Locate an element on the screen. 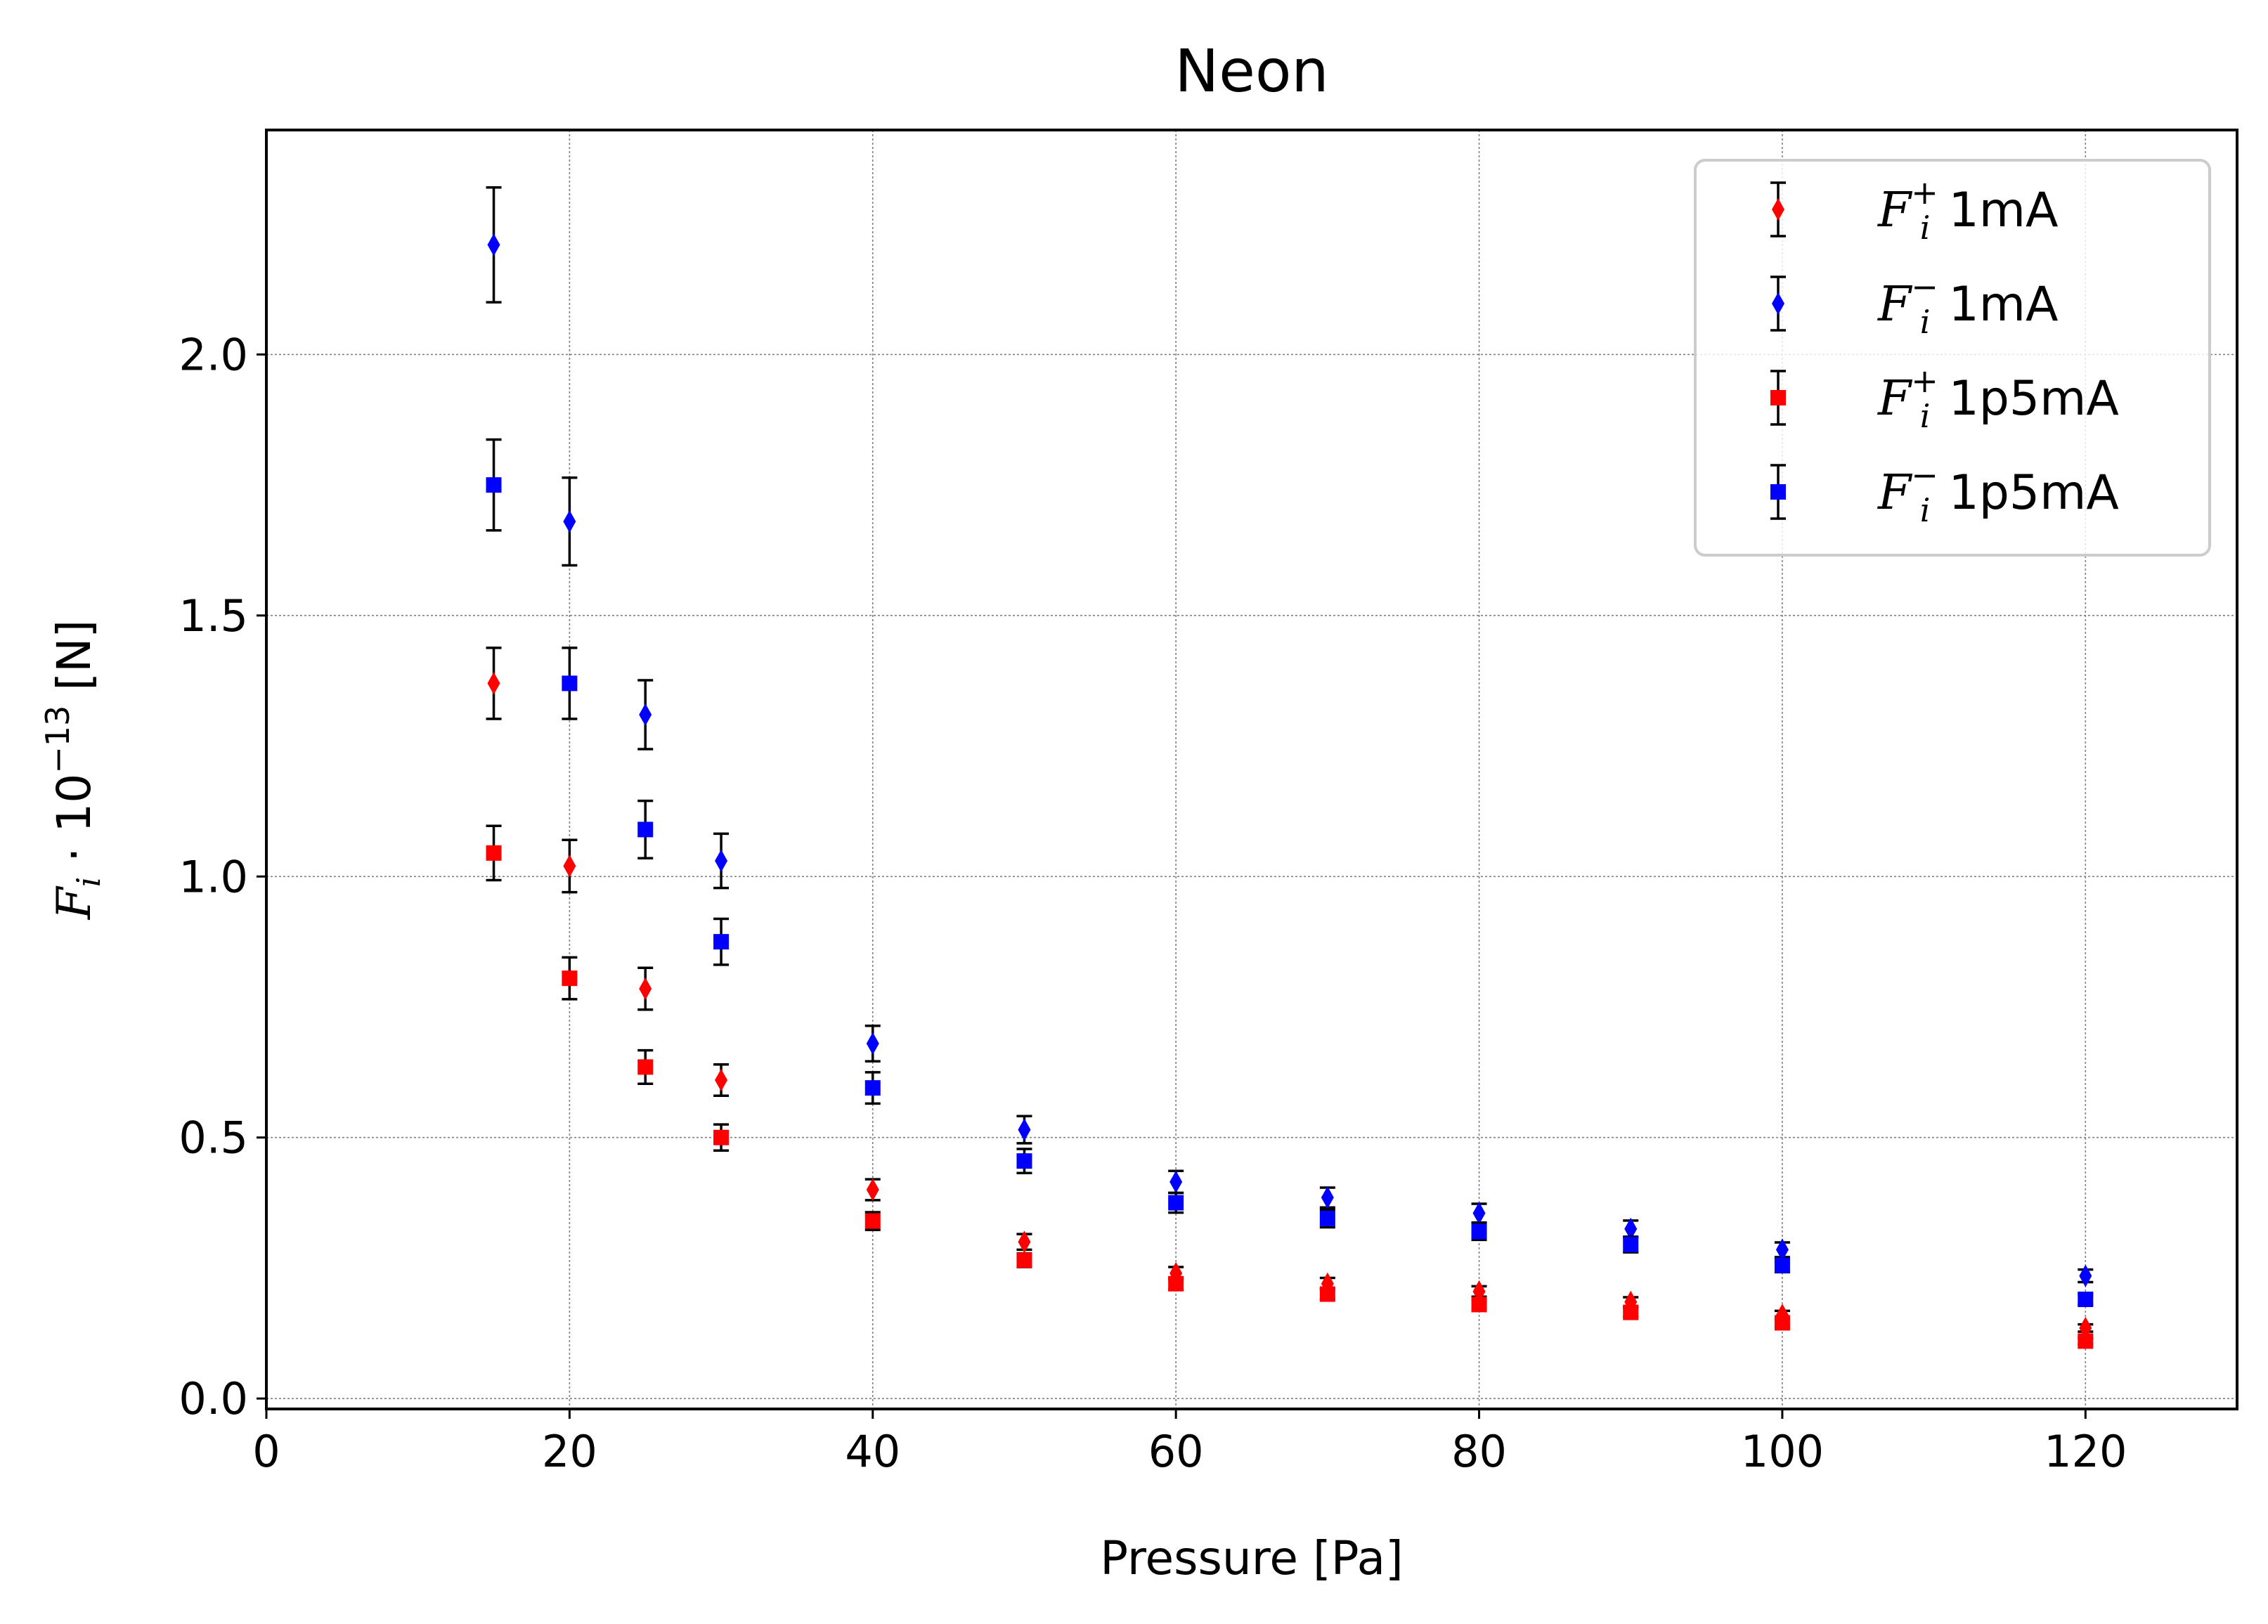 This screenshot has height=1624, width=2268. legend-label: F− i 1mA is located at coordinates (1967, 304).